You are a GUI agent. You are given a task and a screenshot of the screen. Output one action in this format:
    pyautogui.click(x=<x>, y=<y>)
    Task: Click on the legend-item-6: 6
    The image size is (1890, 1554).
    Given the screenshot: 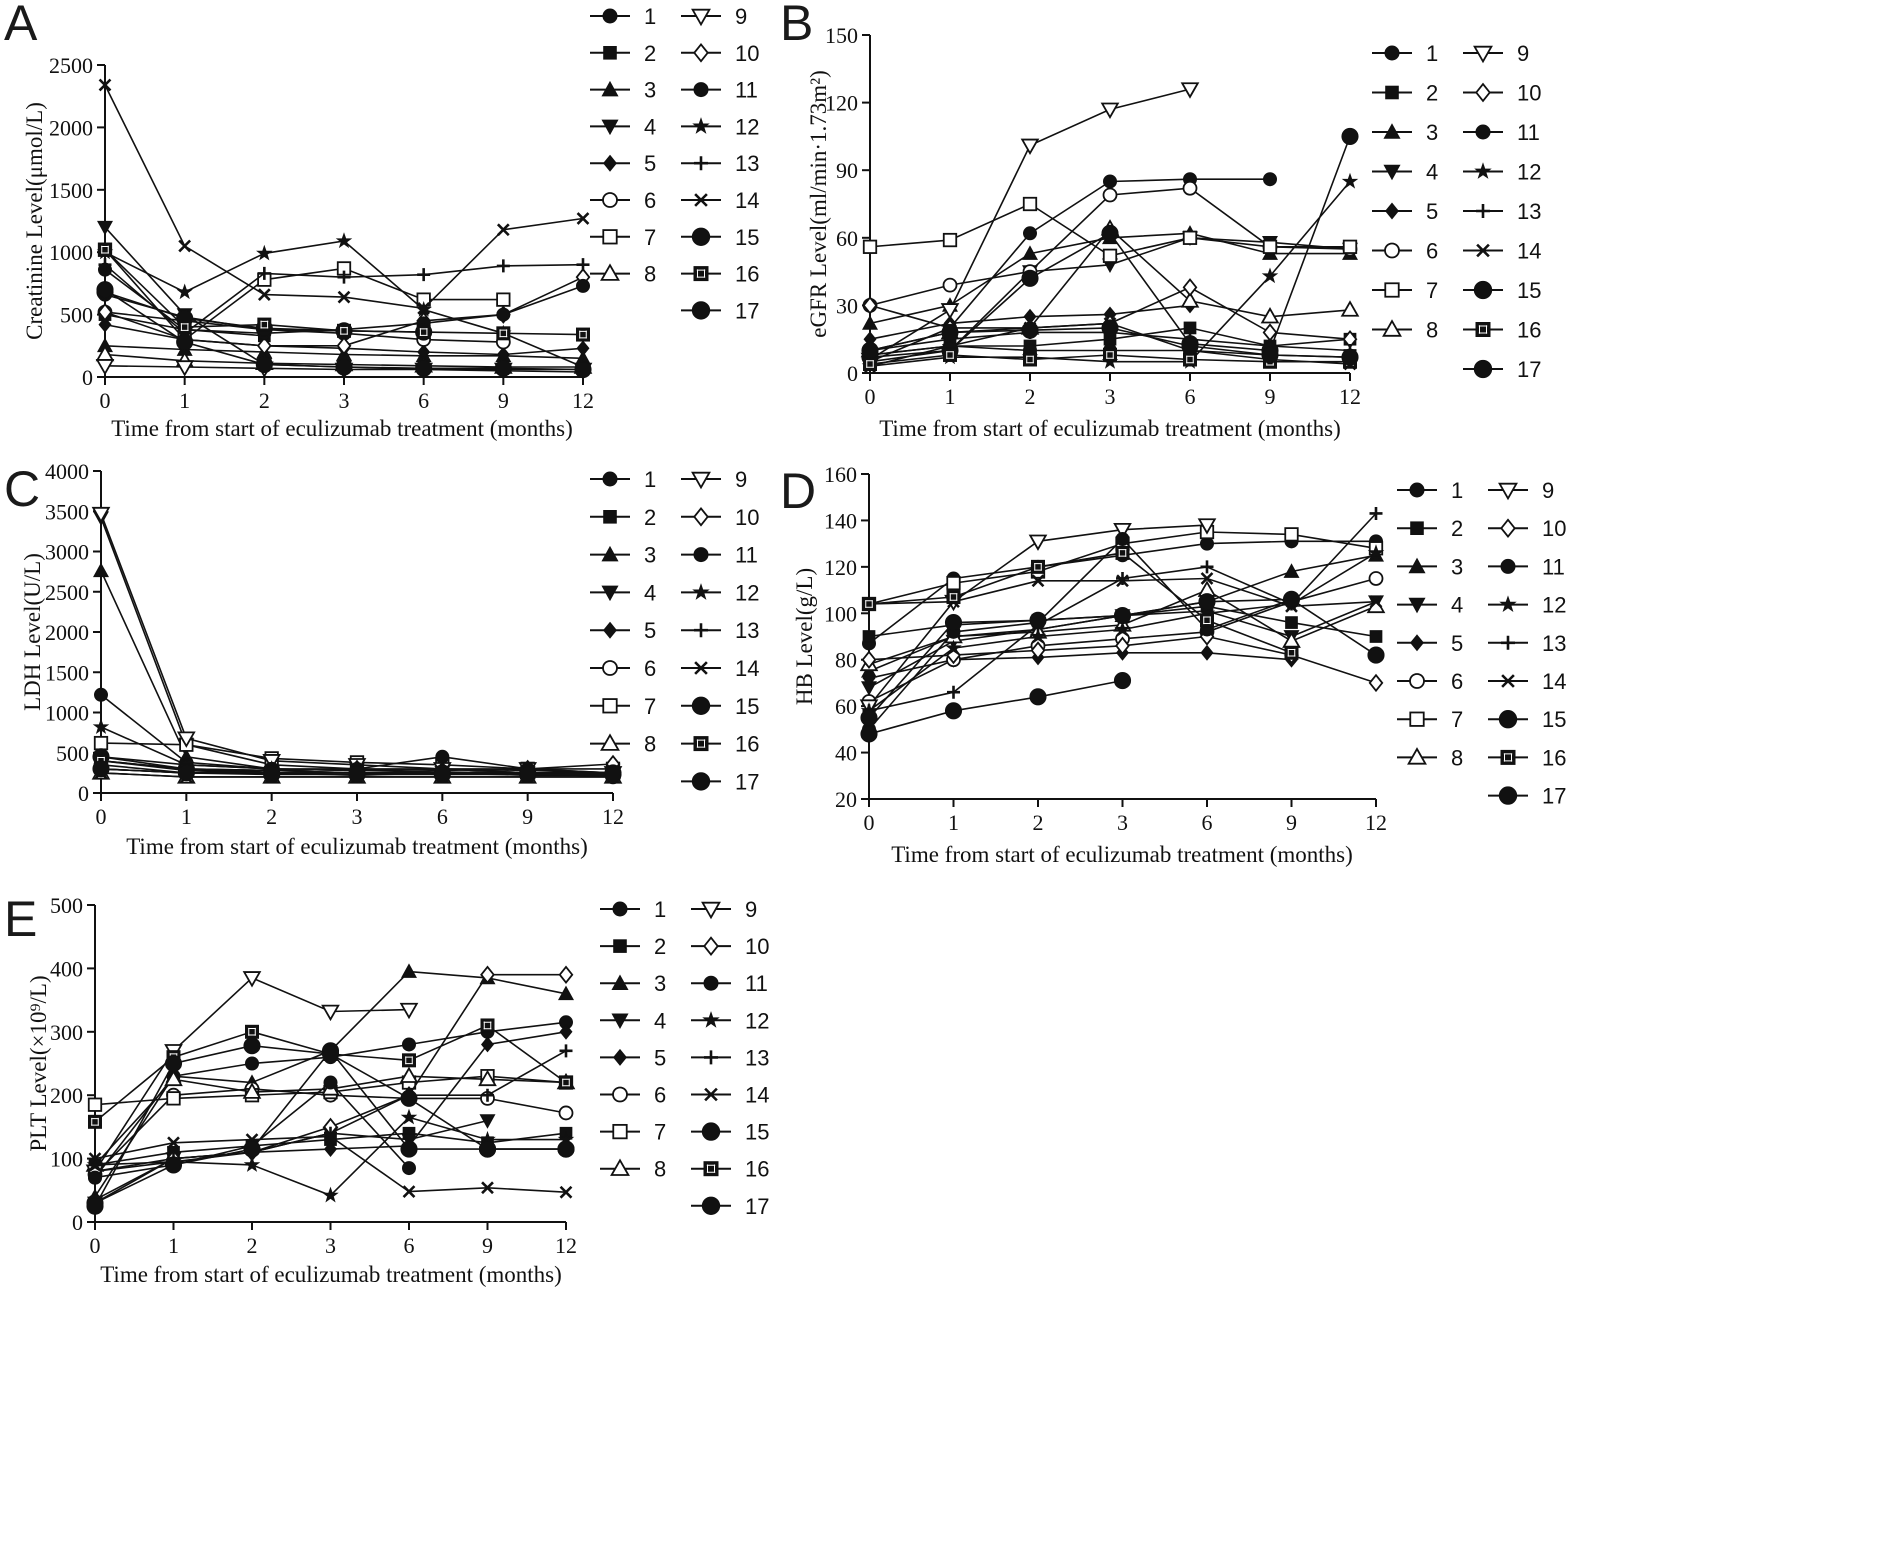 What is the action you would take?
    pyautogui.click(x=623, y=668)
    